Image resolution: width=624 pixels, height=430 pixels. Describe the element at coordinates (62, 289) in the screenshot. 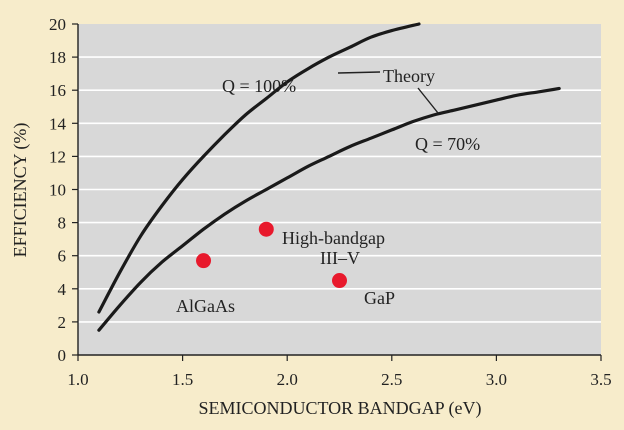

I see `y-tick-label-2: 4` at that location.